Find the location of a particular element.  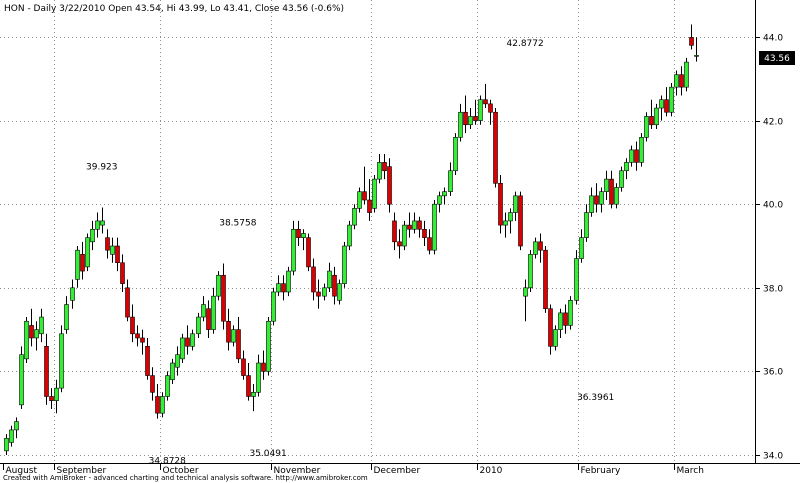

y-tick-label: 34.0 is located at coordinates (773, 457).